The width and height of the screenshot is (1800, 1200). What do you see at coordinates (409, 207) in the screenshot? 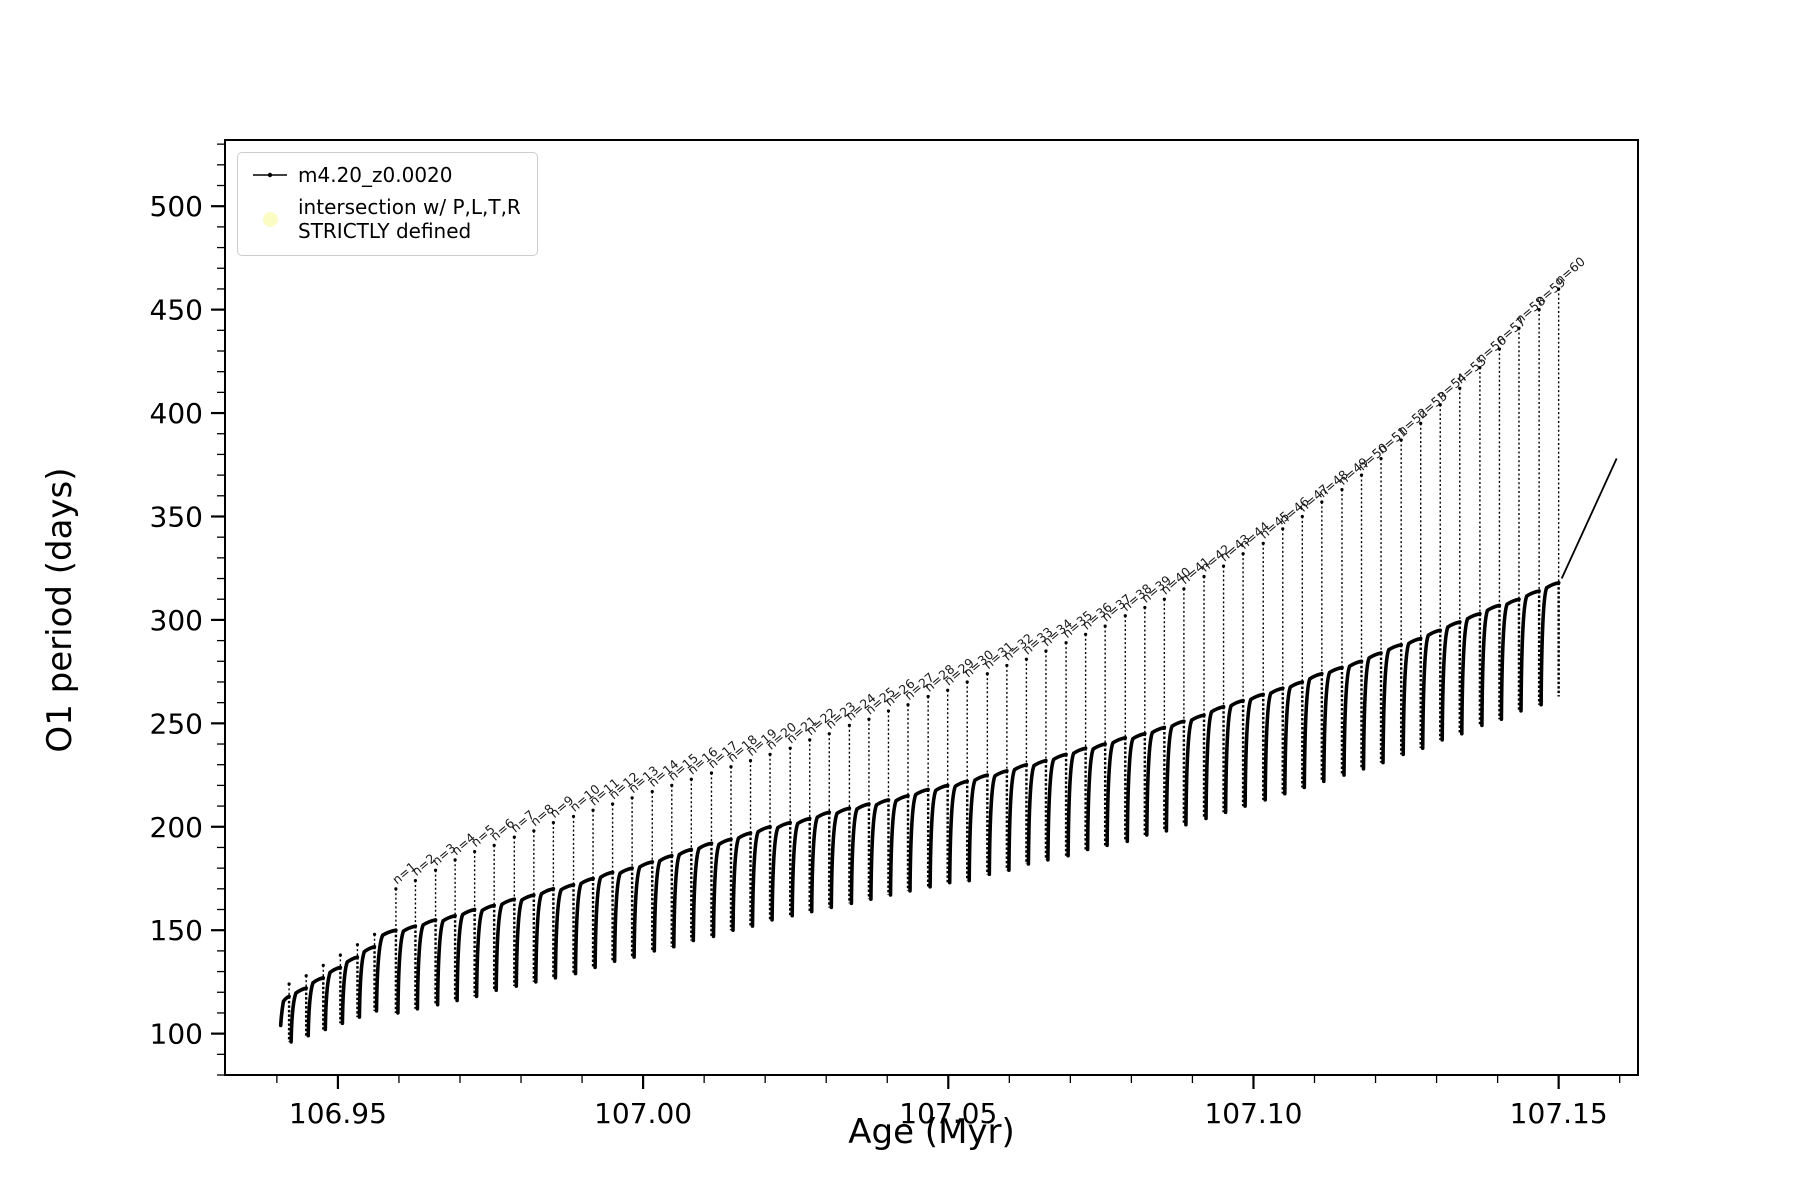
I see `legend-intersection-line1: intersection w/ P,L,T,R` at bounding box center [409, 207].